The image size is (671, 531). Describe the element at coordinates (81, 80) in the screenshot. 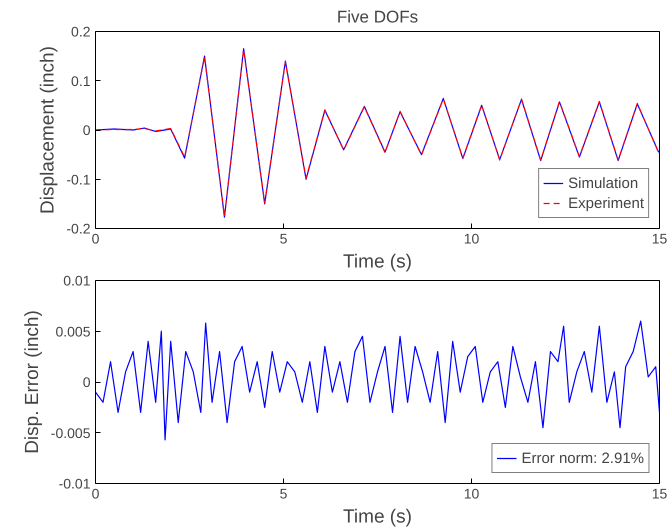

I see `y-tick-label: 0.1` at that location.